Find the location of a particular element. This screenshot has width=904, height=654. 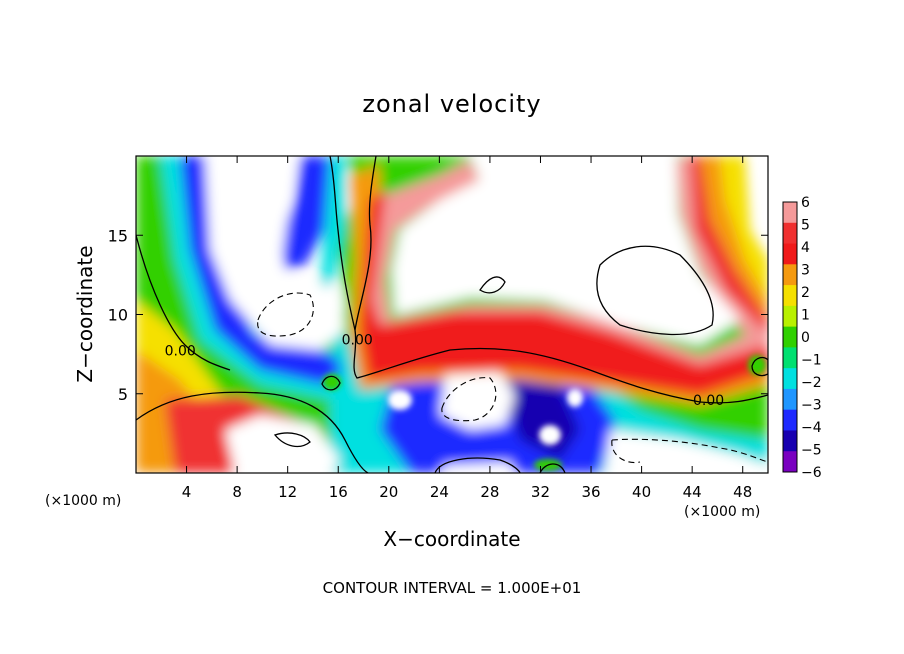

field-white-upper-left is located at coordinates (275, 253).